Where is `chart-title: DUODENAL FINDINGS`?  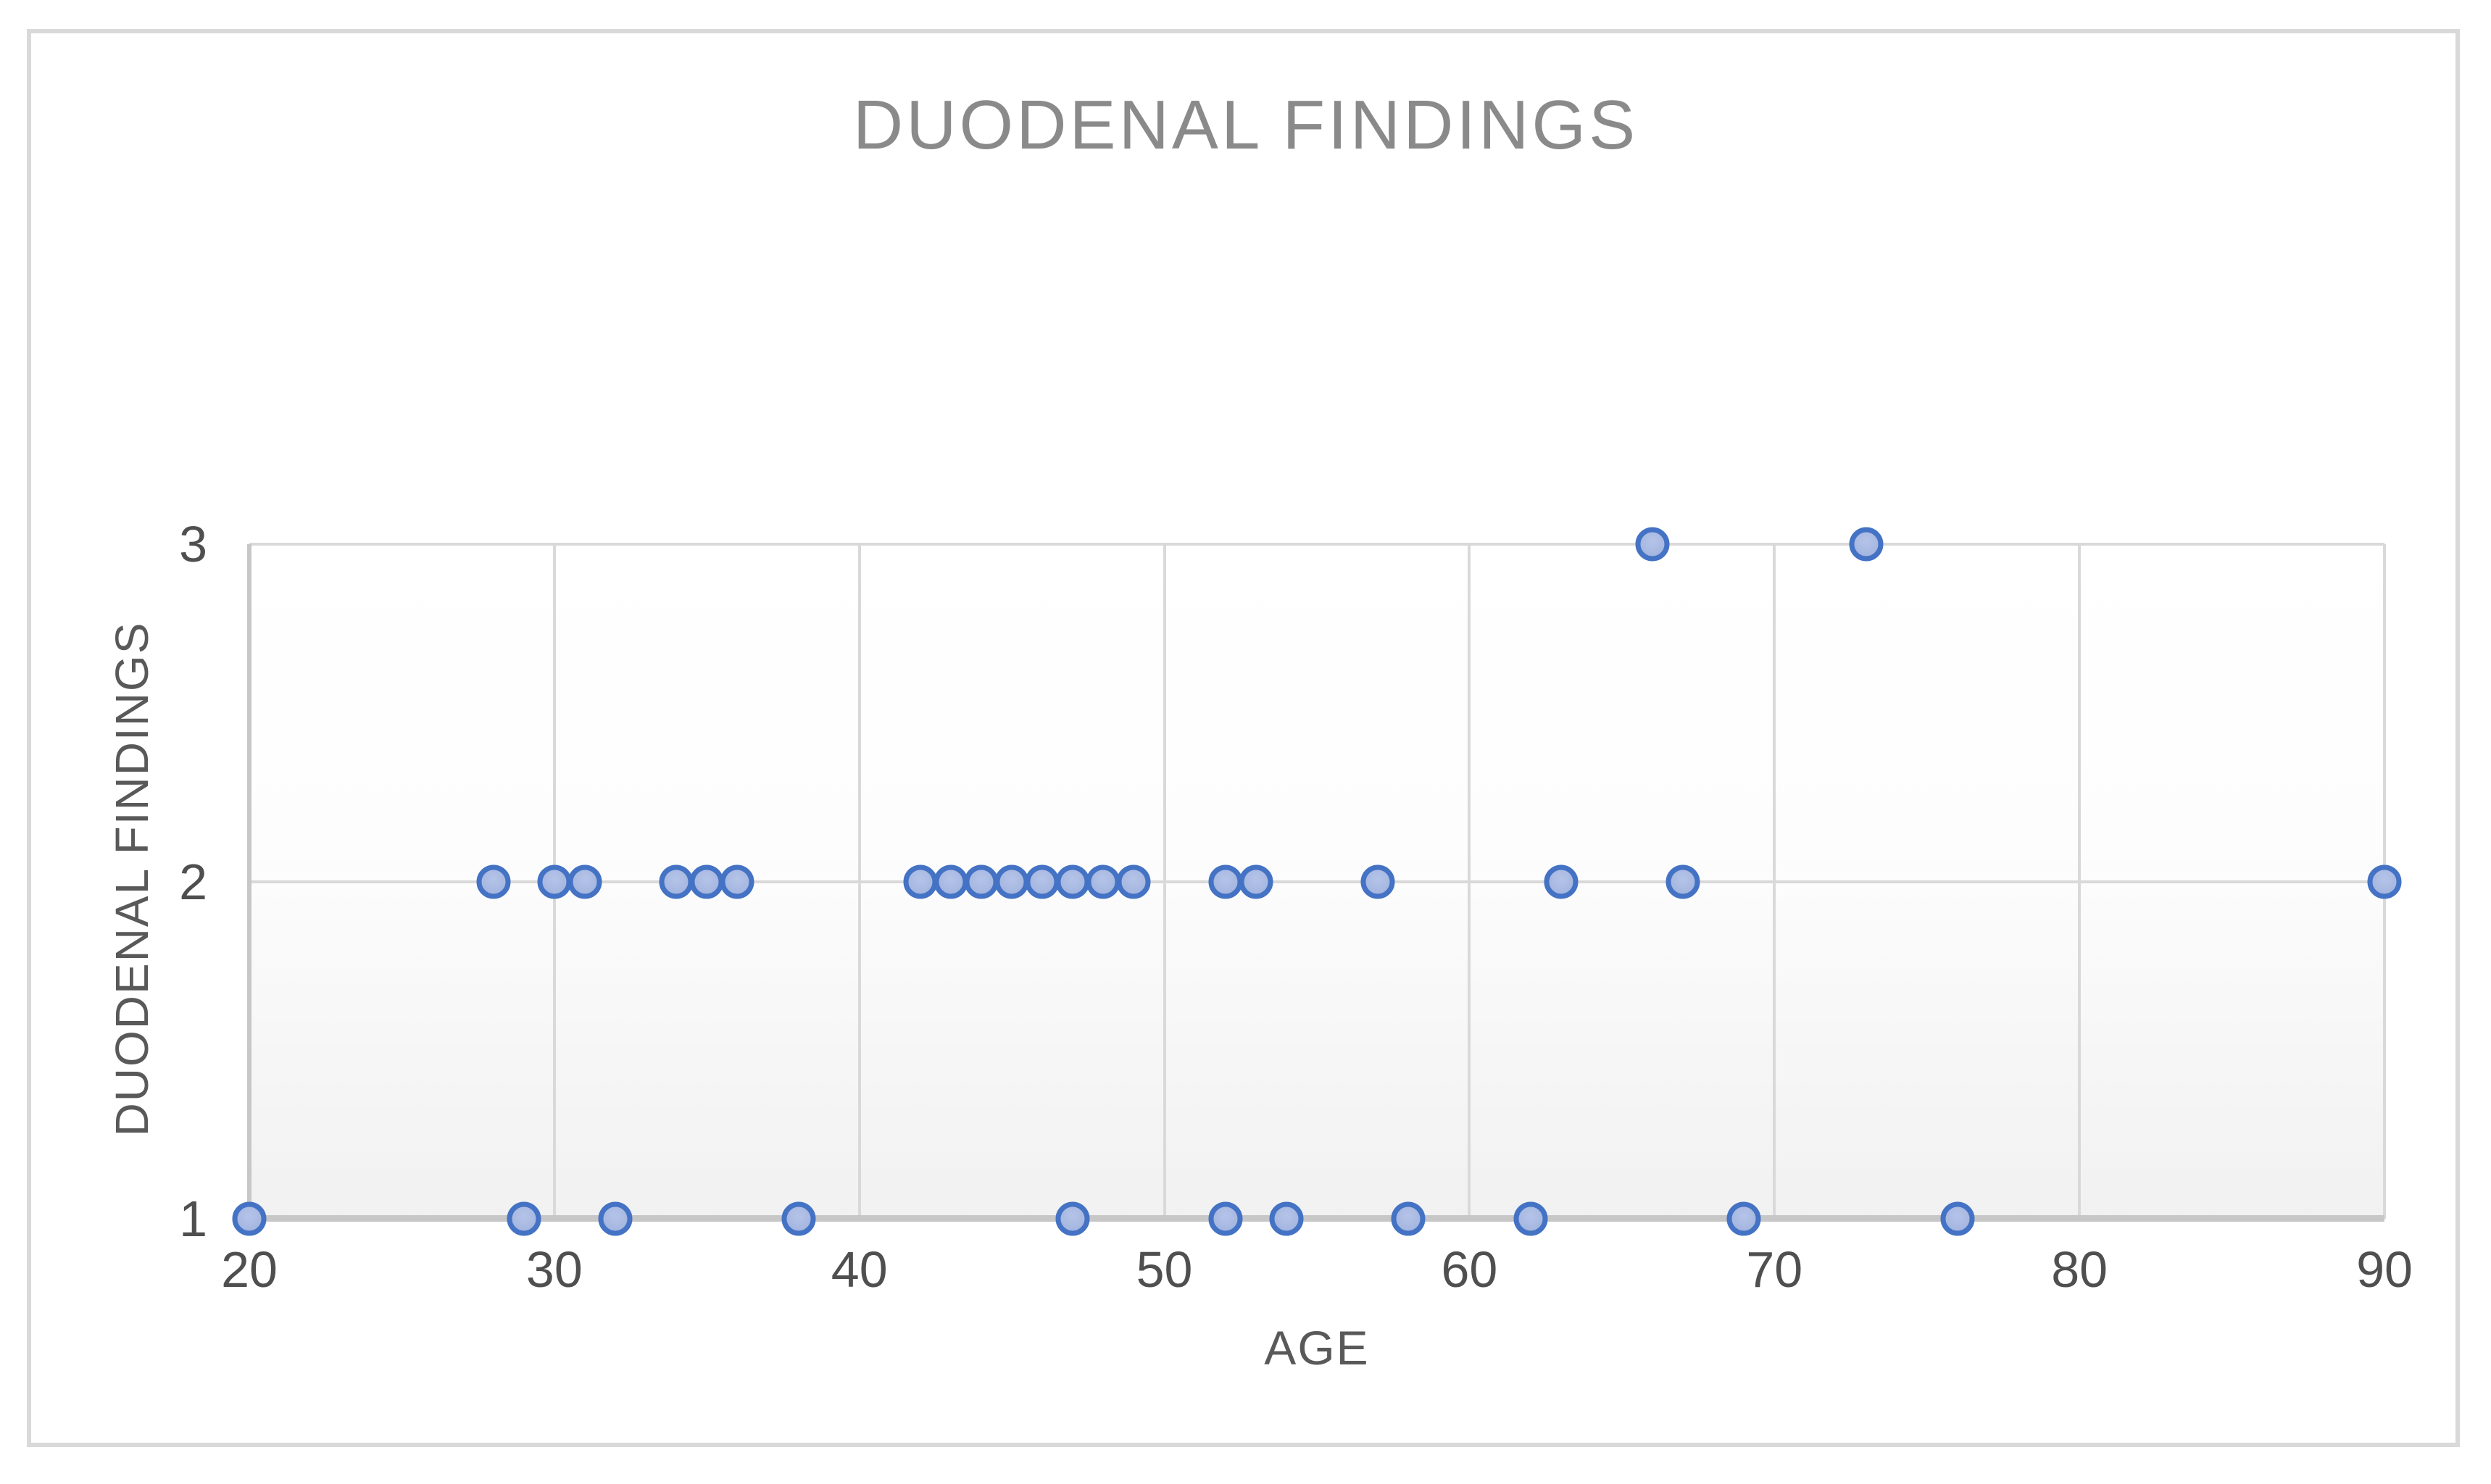 chart-title: DUODENAL FINDINGS is located at coordinates (1245, 125).